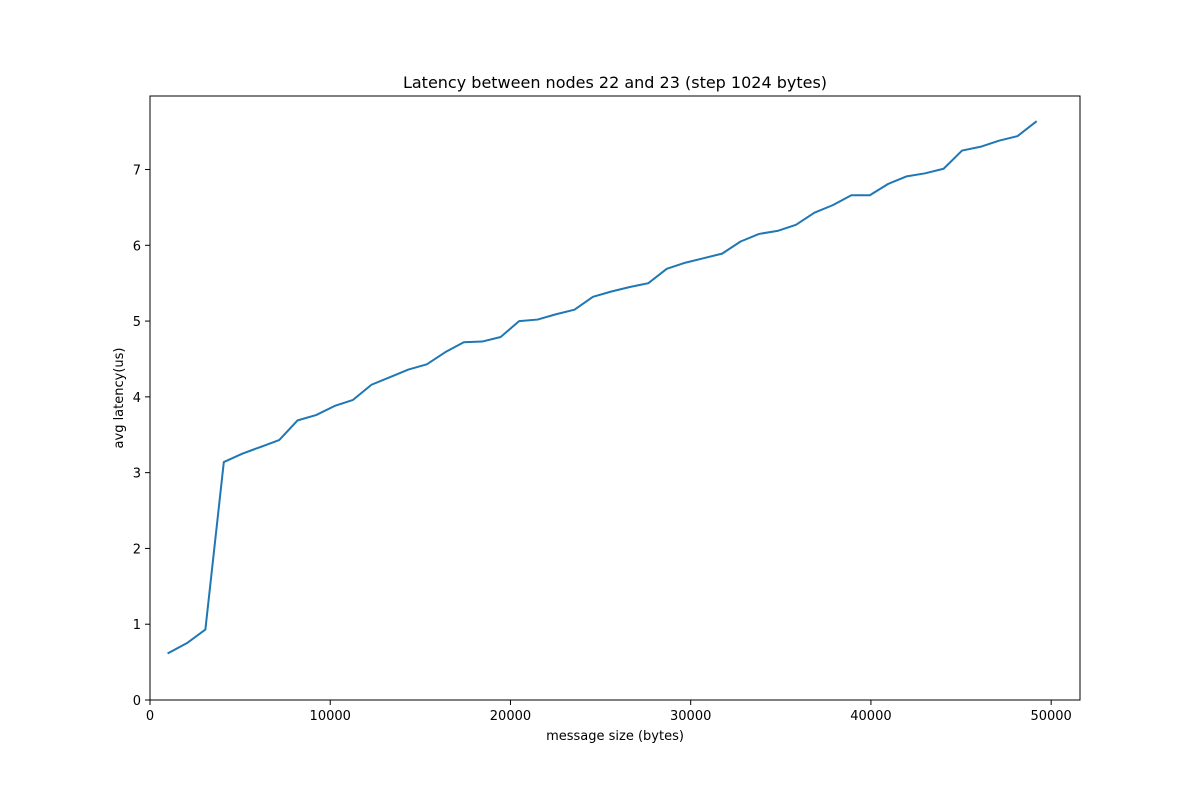 The width and height of the screenshot is (1200, 800). Describe the element at coordinates (141, 436) in the screenshot. I see `y-axis: 0 1 2 3 4 5 6 7` at that location.